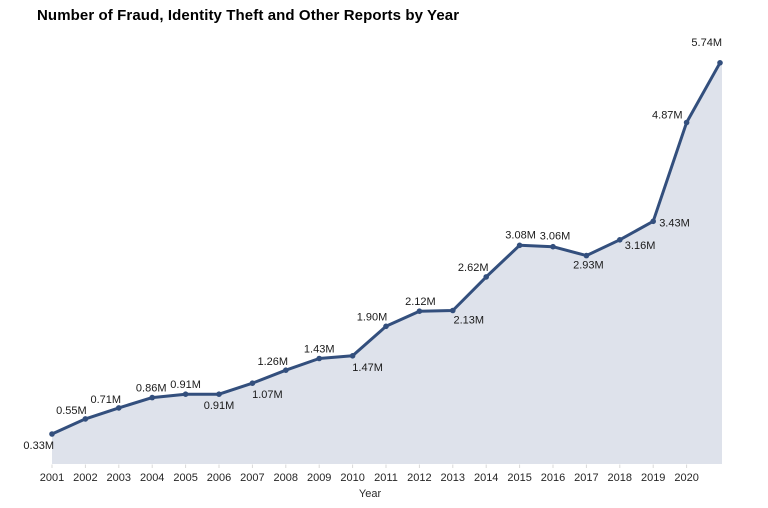  Describe the element at coordinates (519, 245) in the screenshot. I see `point-marker-2015` at that location.